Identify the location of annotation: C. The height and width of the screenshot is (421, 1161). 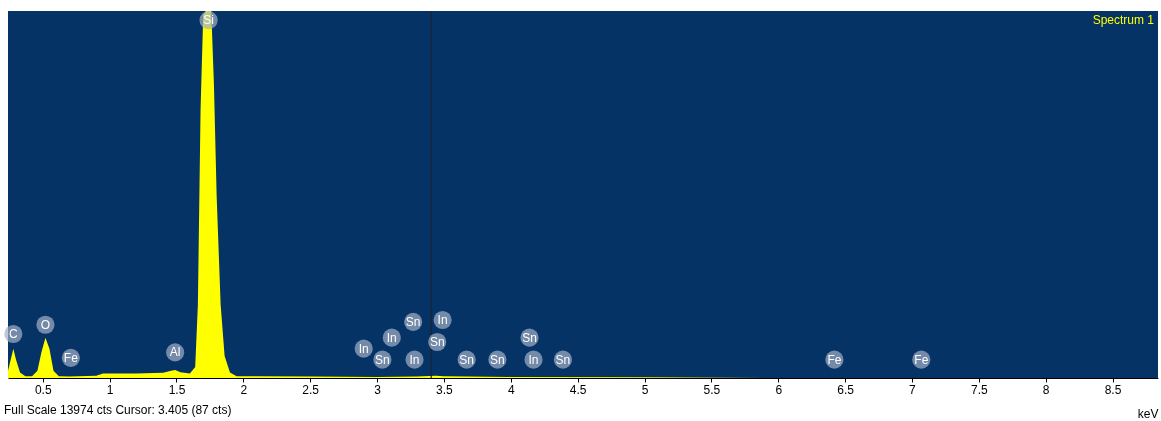
(14, 333).